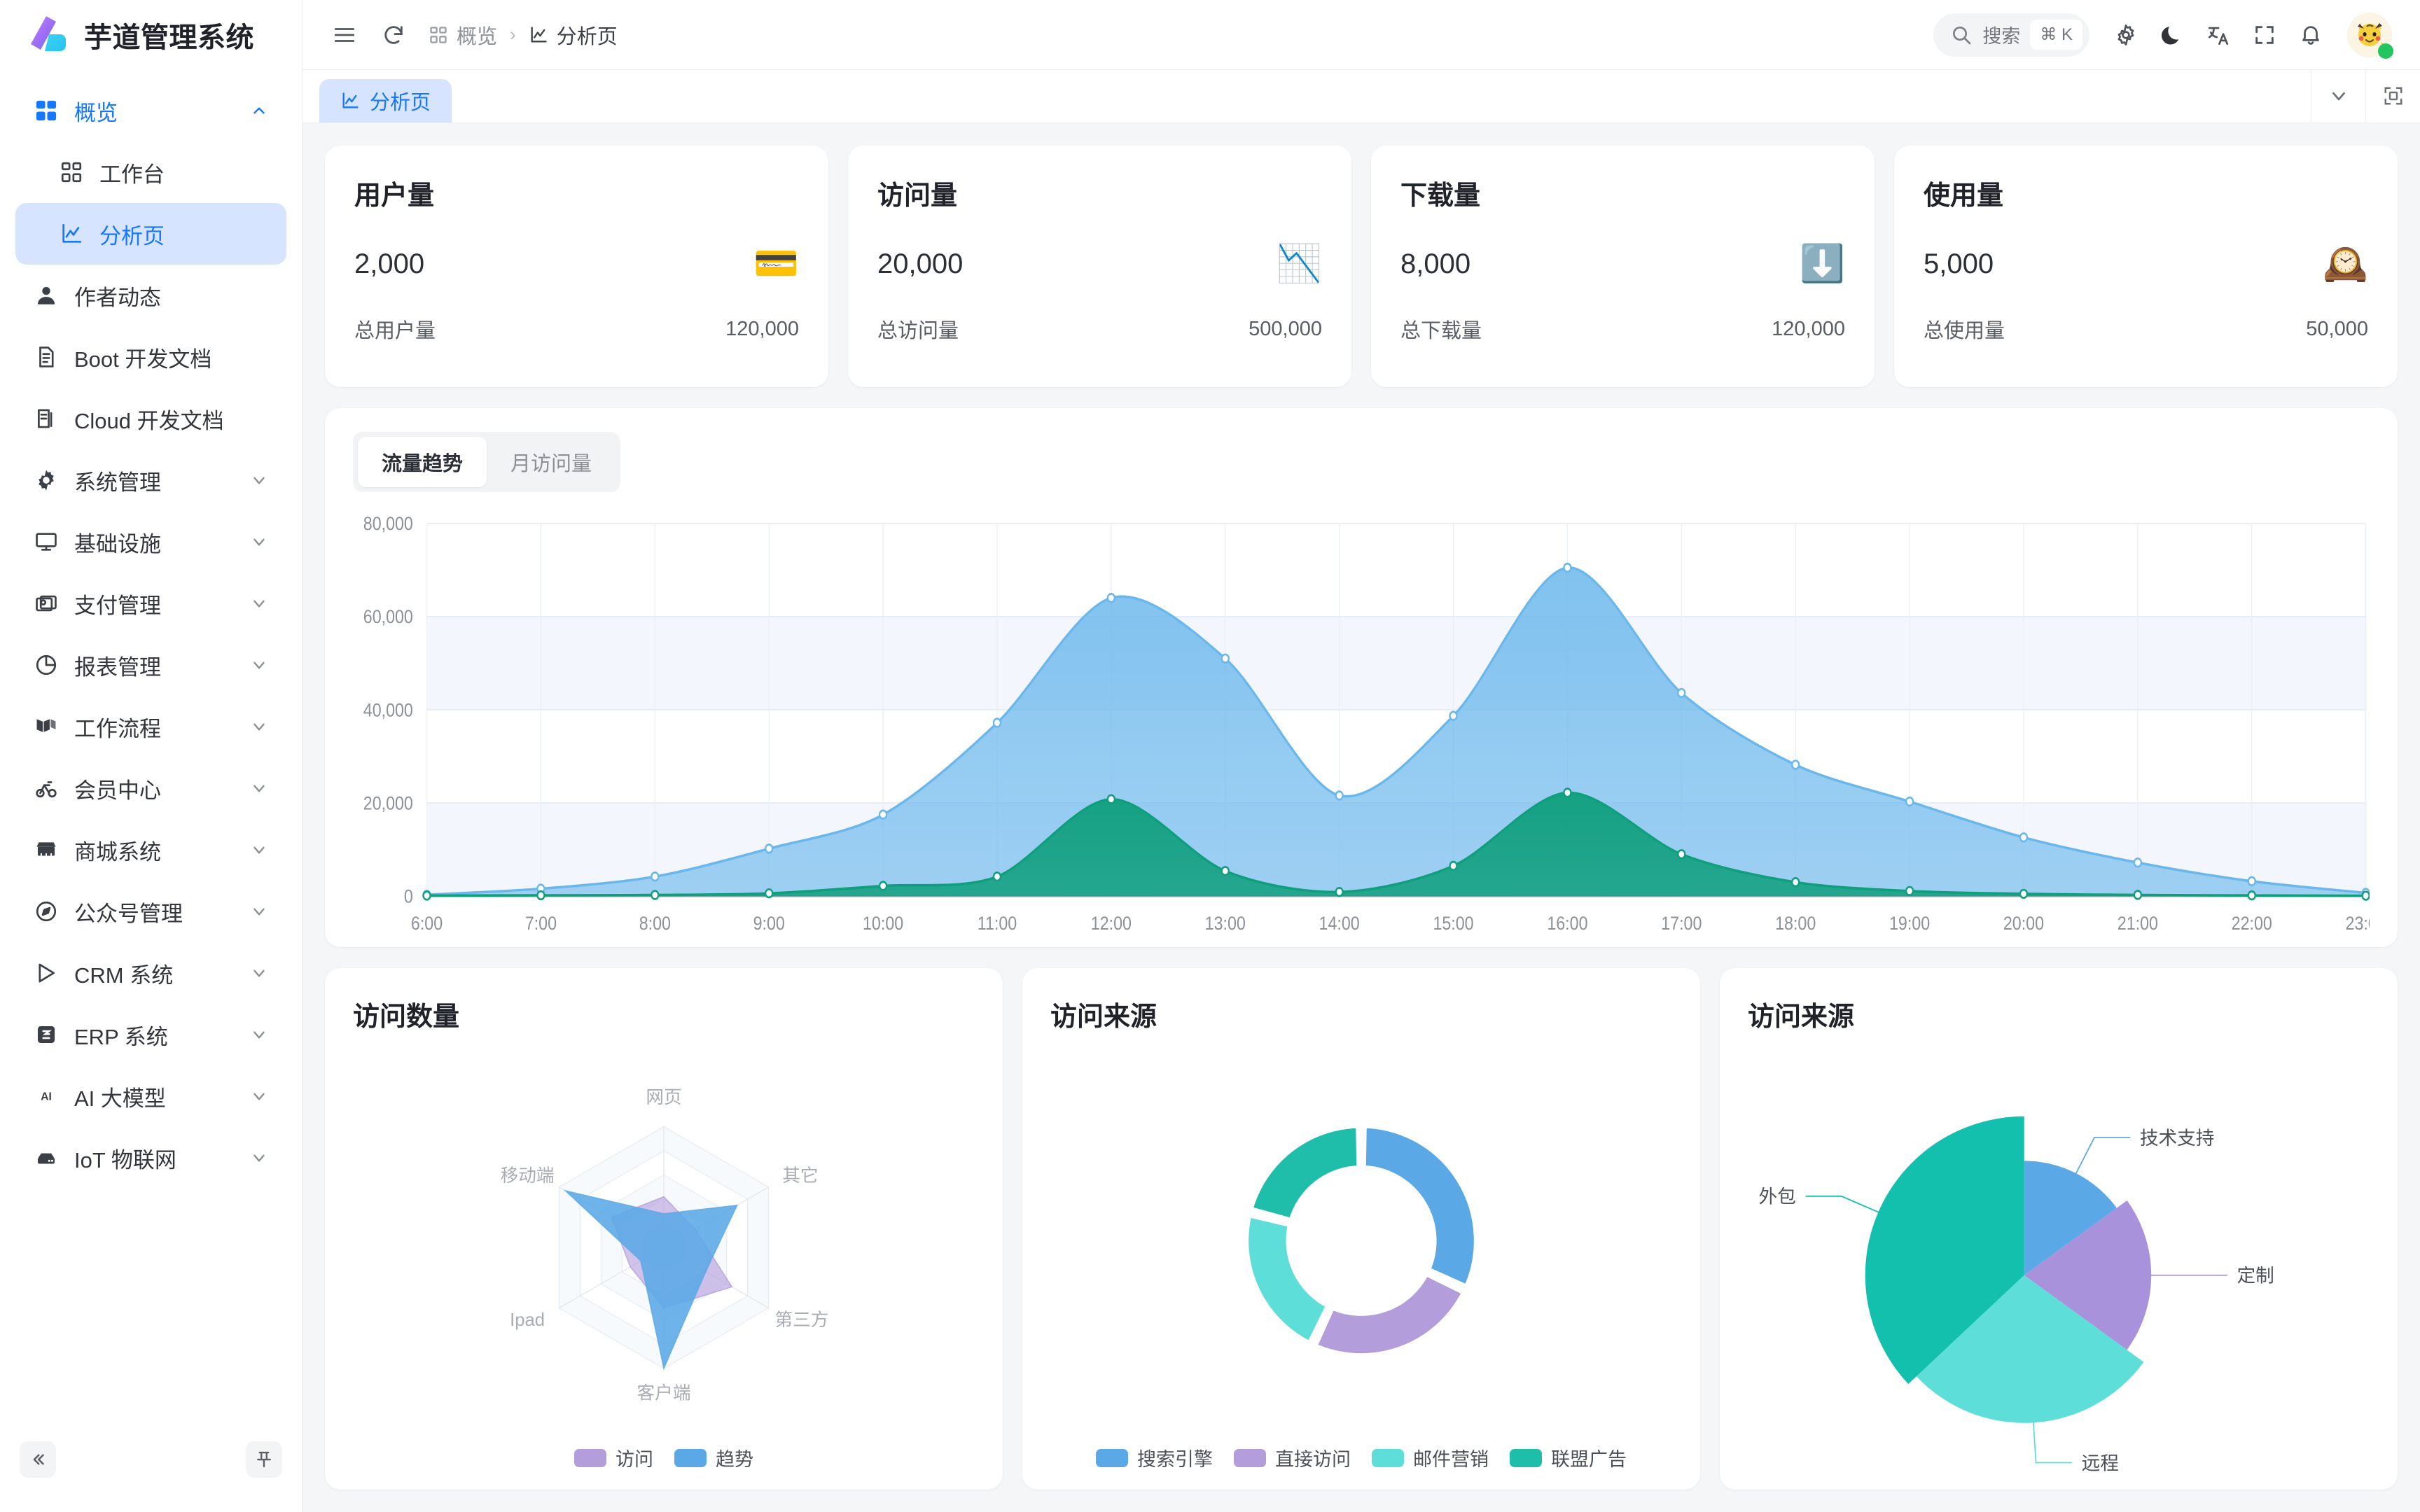 This screenshot has height=1512, width=2420. I want to click on sidebar-item-10: 工作流程, so click(150, 726).